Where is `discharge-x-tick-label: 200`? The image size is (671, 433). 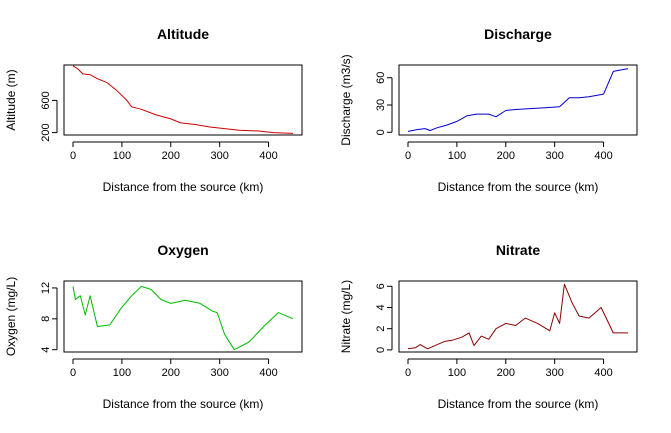 discharge-x-tick-label: 200 is located at coordinates (506, 156).